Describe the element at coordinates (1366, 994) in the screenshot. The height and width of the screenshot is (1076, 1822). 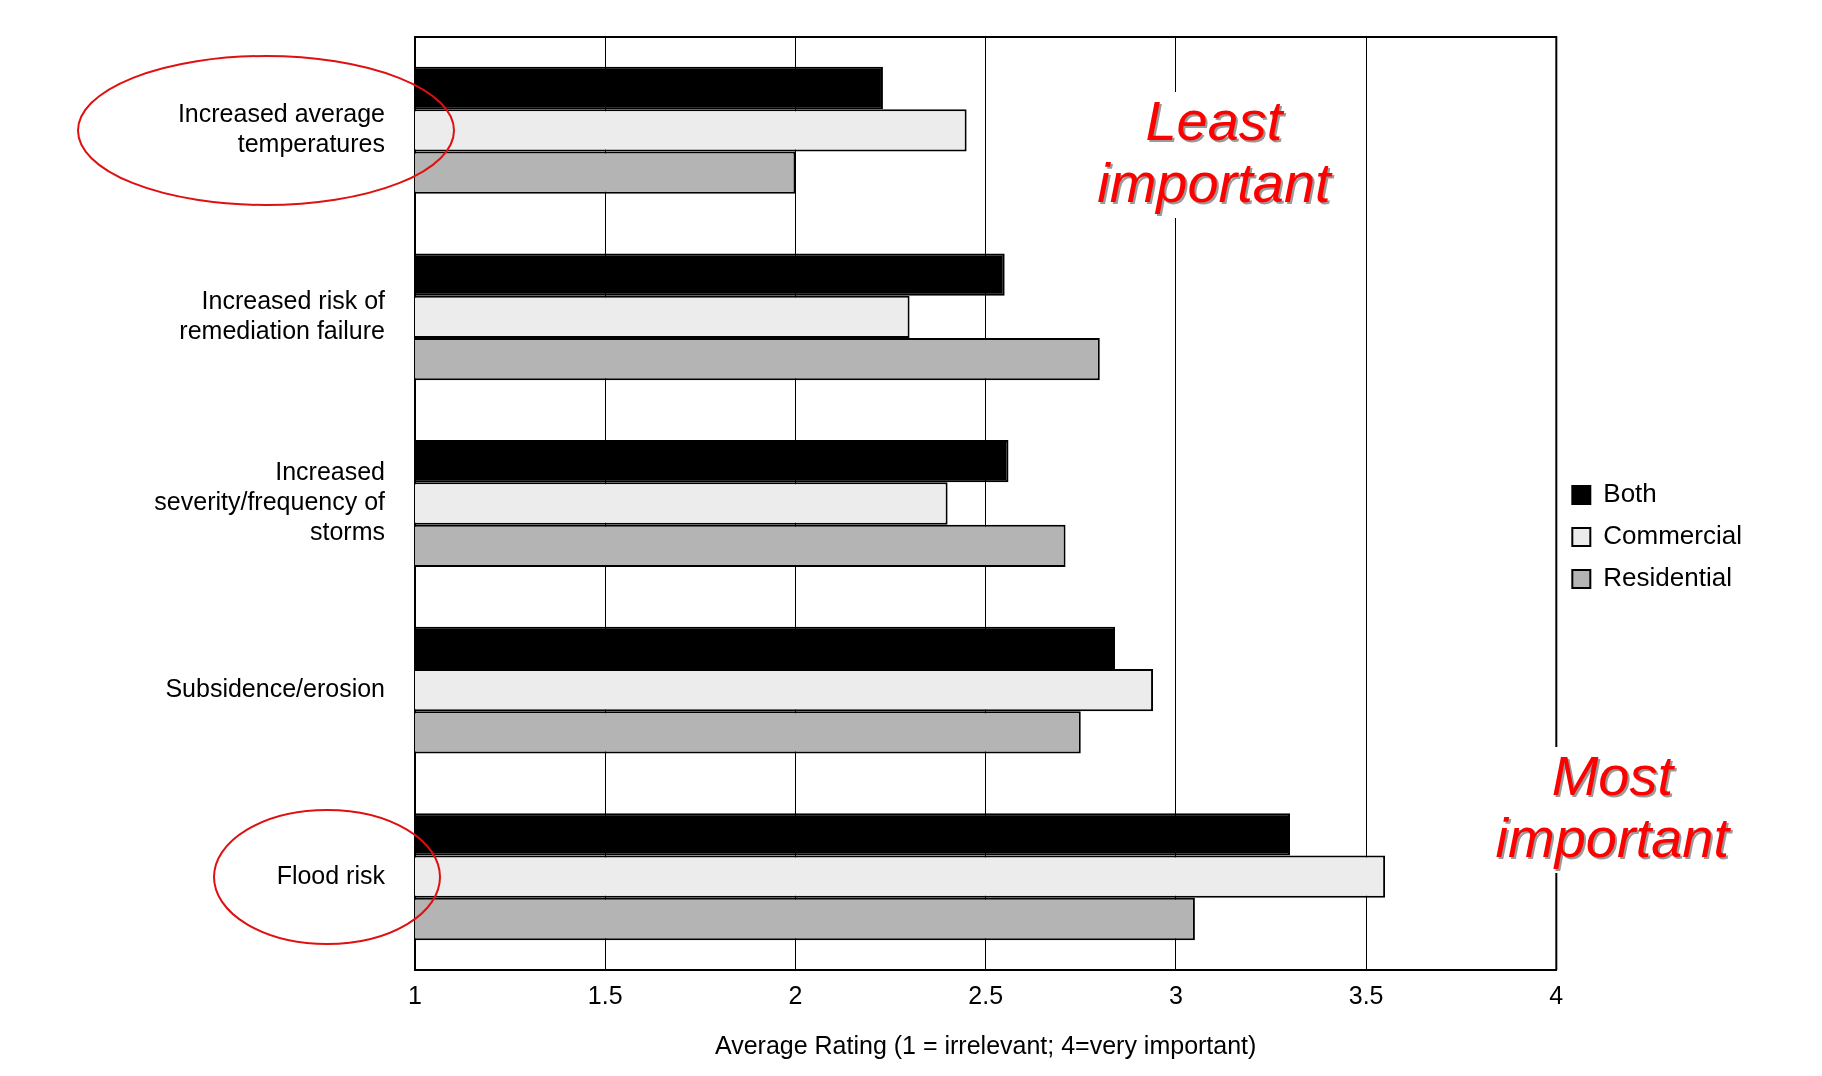
I see `x-tick-label: 3.5` at that location.